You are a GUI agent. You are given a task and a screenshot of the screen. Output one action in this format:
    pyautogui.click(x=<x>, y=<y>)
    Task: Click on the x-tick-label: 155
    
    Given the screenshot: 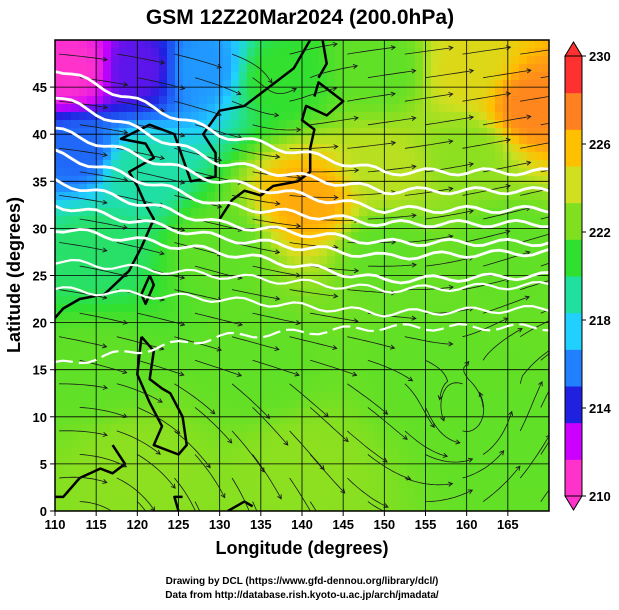 What is the action you would take?
    pyautogui.click(x=426, y=524)
    